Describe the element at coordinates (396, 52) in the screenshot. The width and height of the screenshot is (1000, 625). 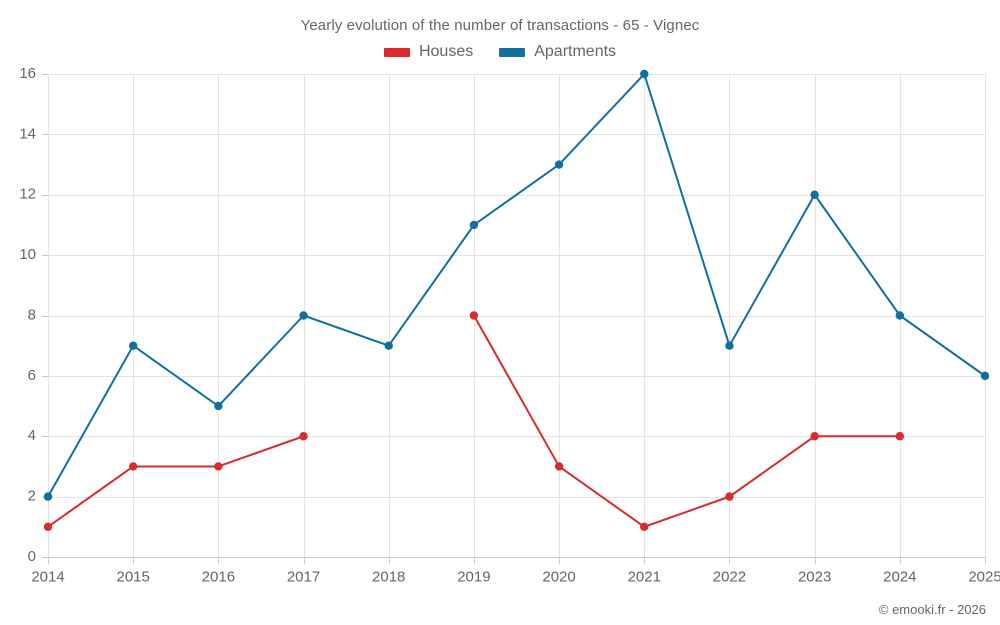
I see `legend-swatch-houses-icon` at that location.